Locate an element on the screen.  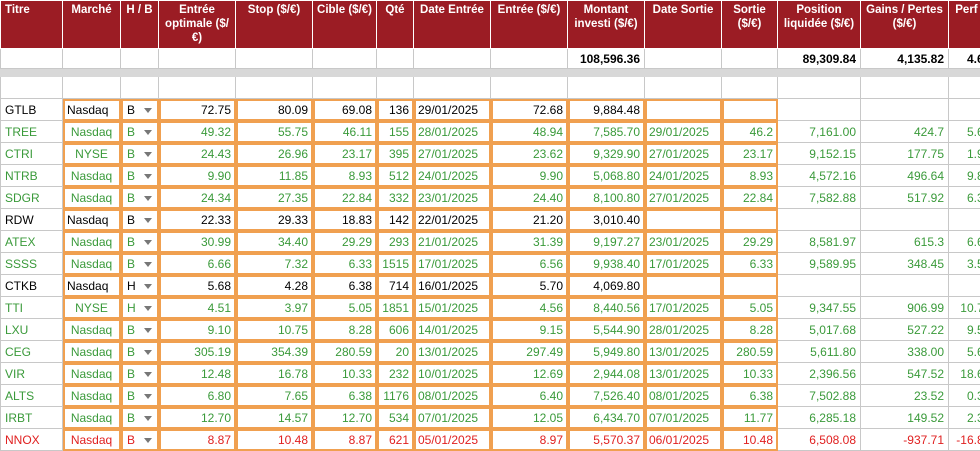
cell-position-liquidee: 8,581.97 is located at coordinates (819, 242).